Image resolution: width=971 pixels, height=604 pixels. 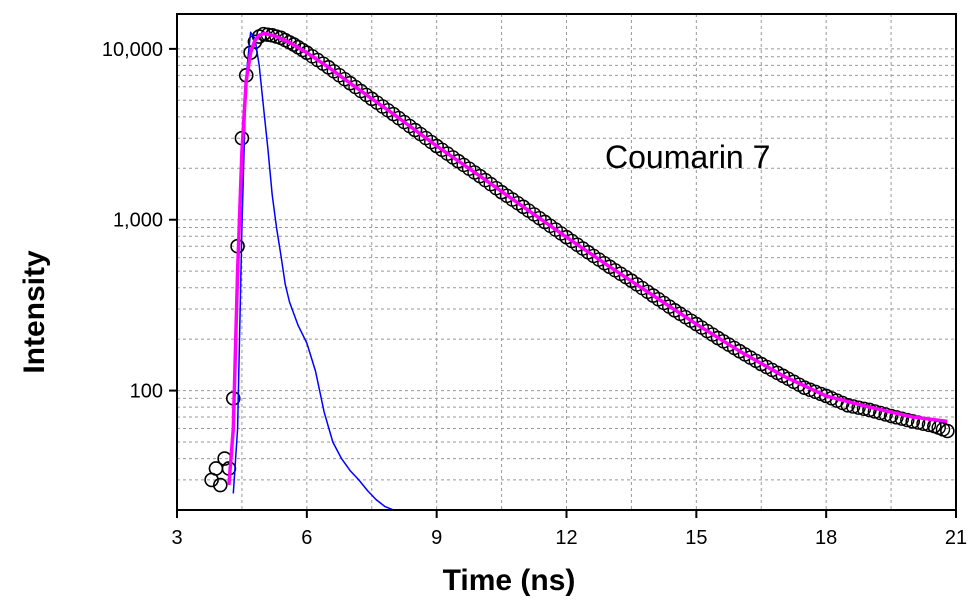 What do you see at coordinates (509, 580) in the screenshot?
I see `x-axis-title: Time (ns)` at bounding box center [509, 580].